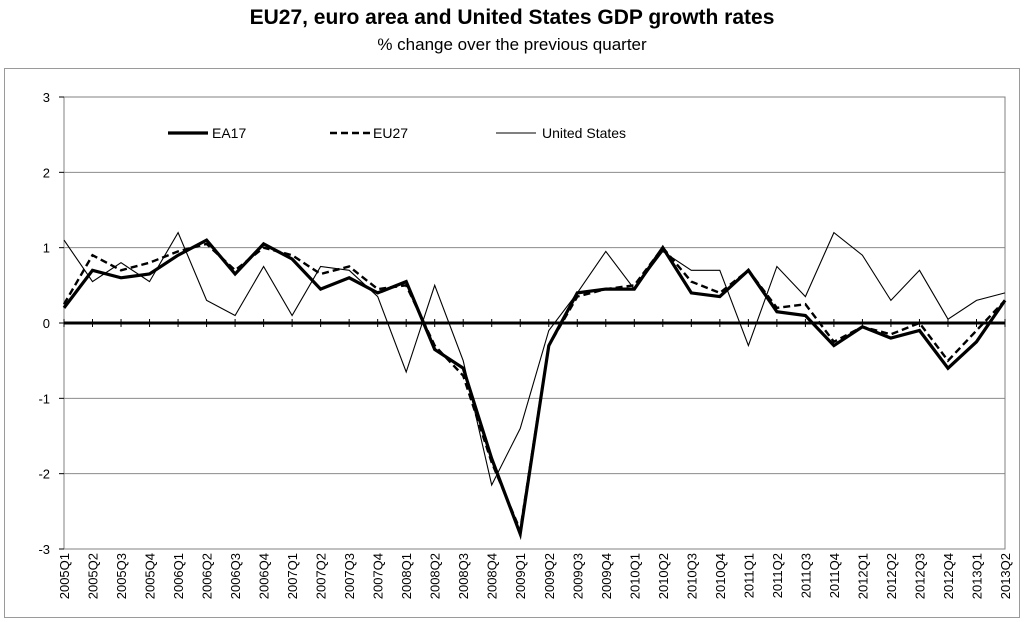 This screenshot has height=622, width=1024. Describe the element at coordinates (492, 576) in the screenshot. I see `x-tick-label: 2008Q4` at that location.